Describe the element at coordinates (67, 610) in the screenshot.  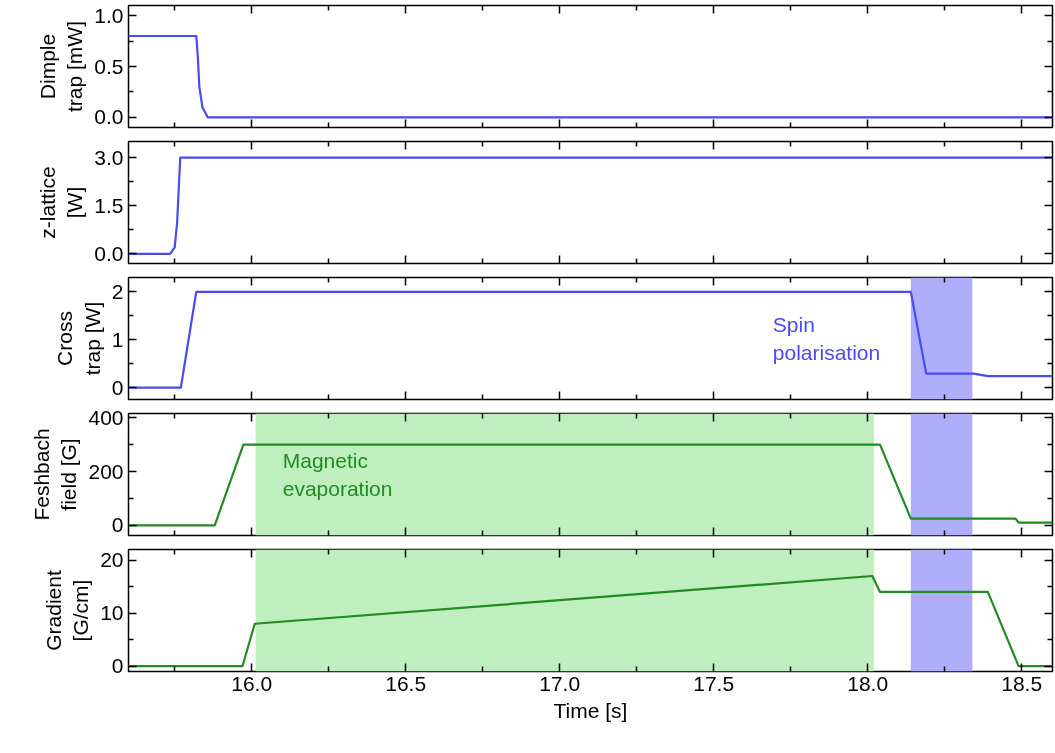
I see `y-axis-title: Gradient [G/cm]` at that location.